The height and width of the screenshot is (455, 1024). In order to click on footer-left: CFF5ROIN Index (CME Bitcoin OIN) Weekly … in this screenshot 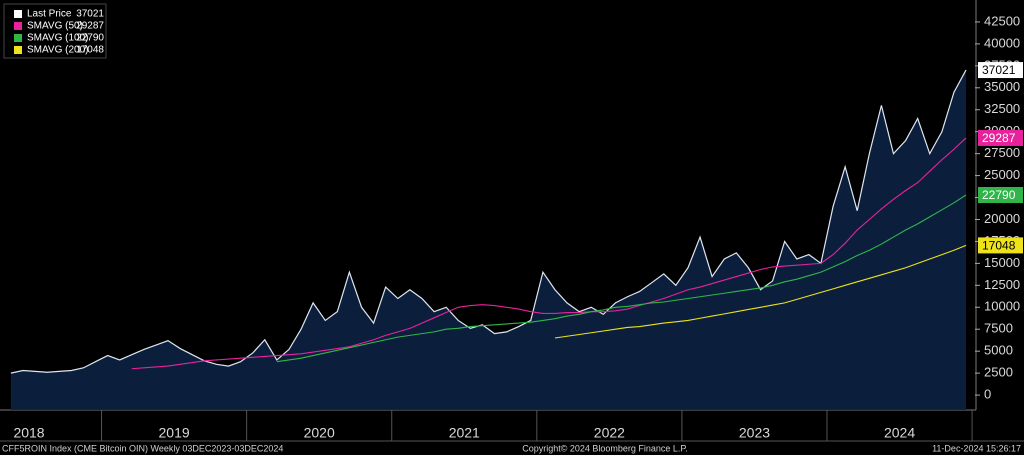, I will do `click(142, 448)`.